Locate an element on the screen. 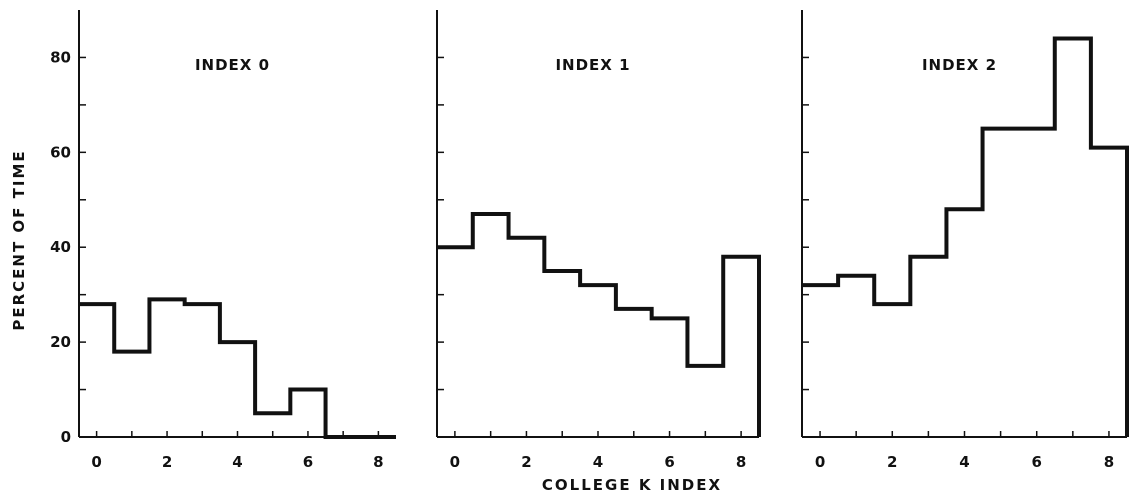  panel-title: INDEX 2 is located at coordinates (959, 65).